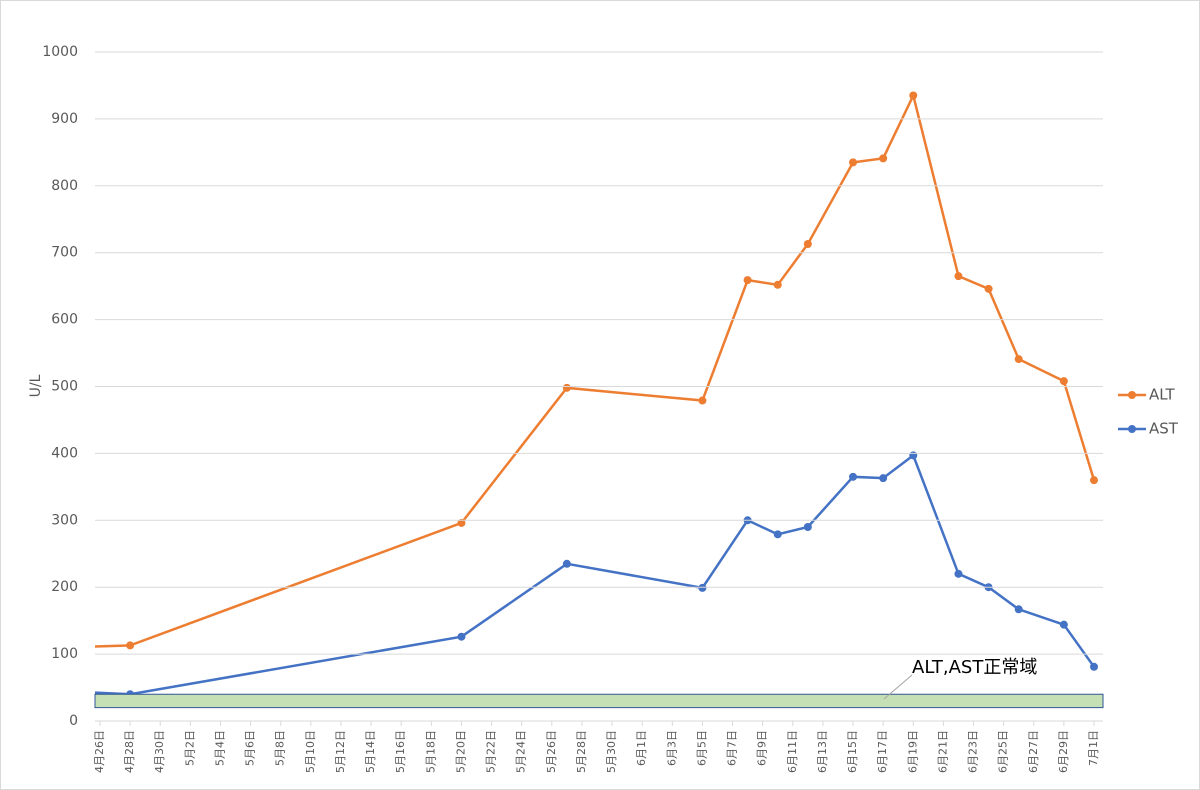  What do you see at coordinates (898, 687) in the screenshot?
I see `annotation-leader` at bounding box center [898, 687].